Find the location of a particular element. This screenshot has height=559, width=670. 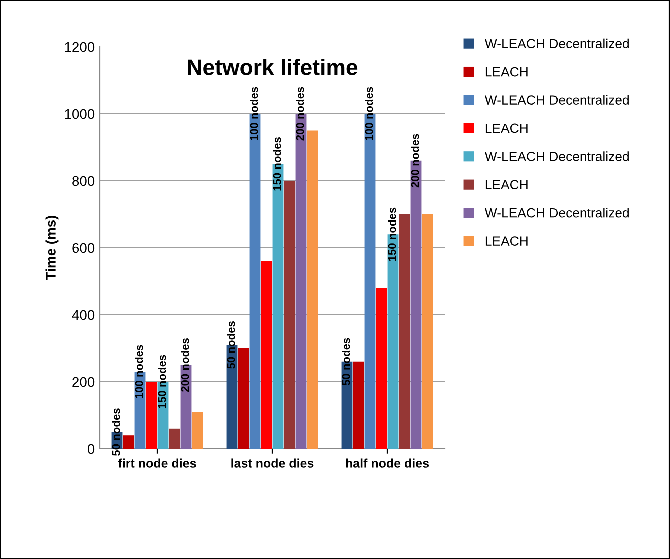

y-tick-label: 200 is located at coordinates (83, 382).